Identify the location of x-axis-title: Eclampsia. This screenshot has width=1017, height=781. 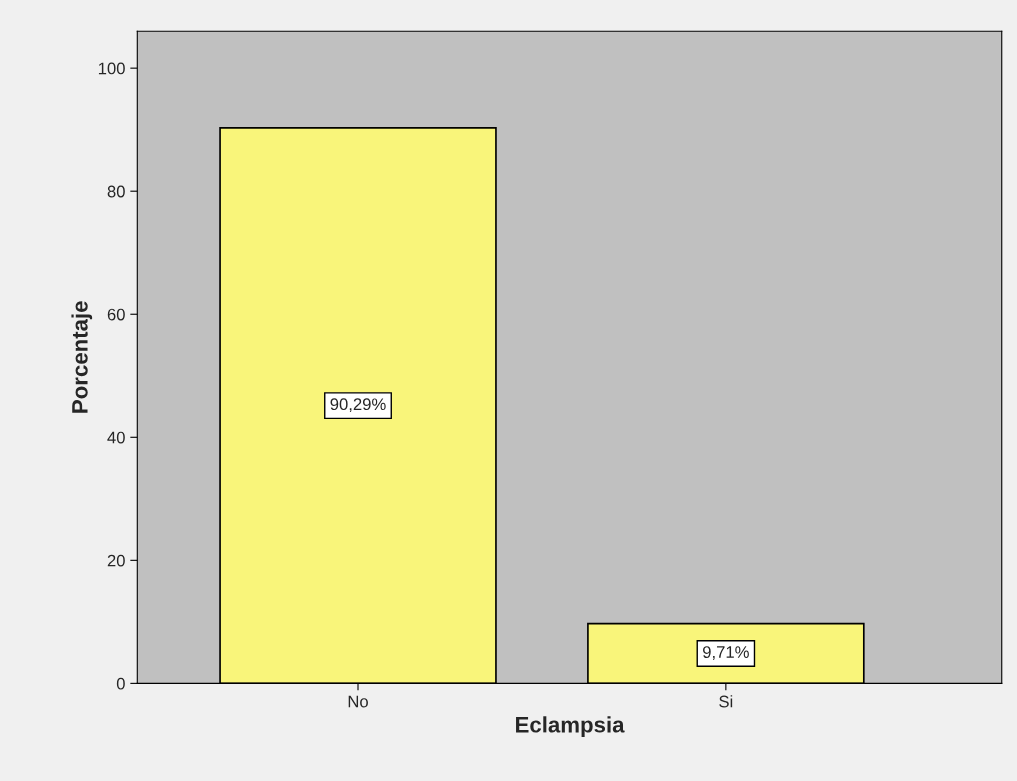
(570, 726).